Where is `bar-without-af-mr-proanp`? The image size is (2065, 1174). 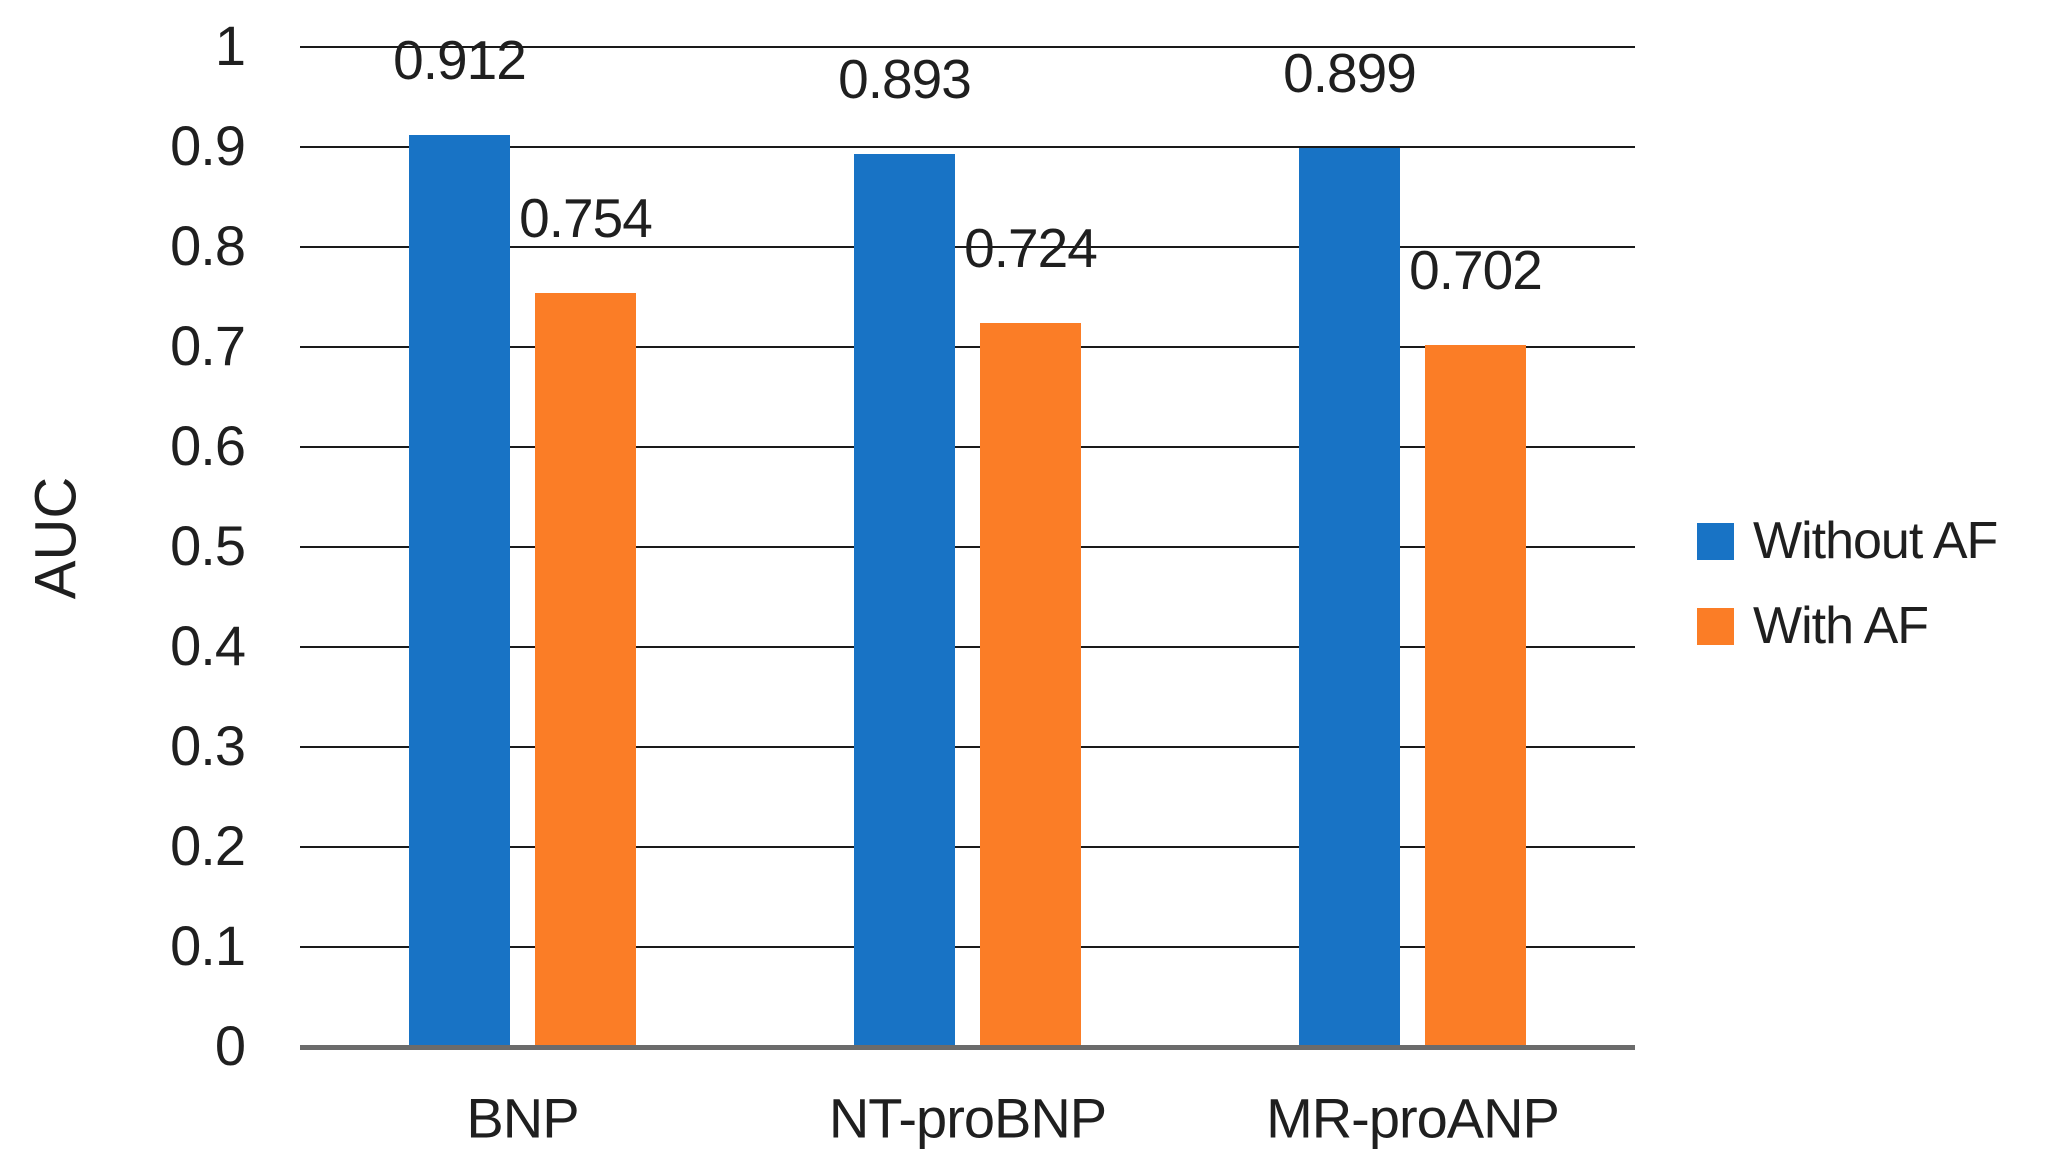
bar-without-af-mr-proanp is located at coordinates (1349, 597).